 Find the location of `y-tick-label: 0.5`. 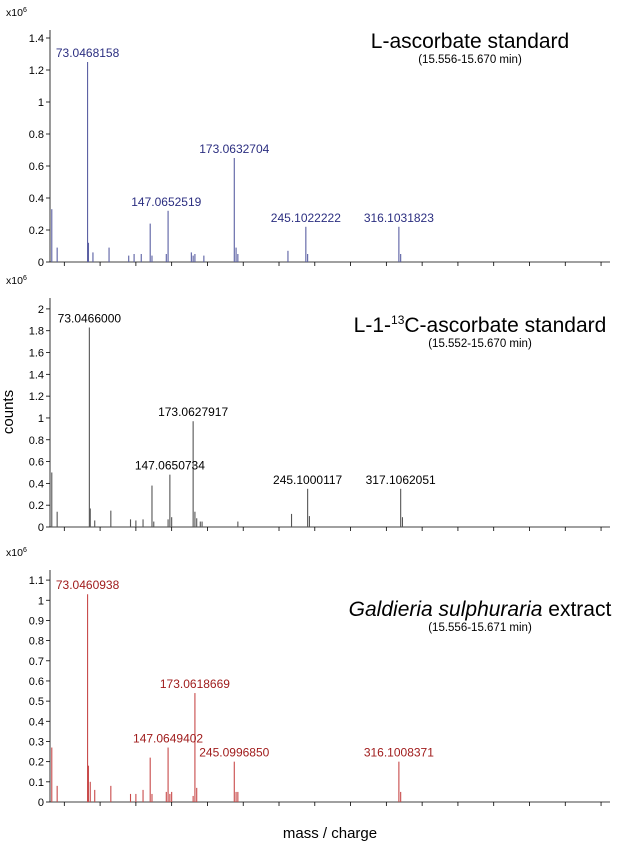

y-tick-label: 0.5 is located at coordinates (36, 702).